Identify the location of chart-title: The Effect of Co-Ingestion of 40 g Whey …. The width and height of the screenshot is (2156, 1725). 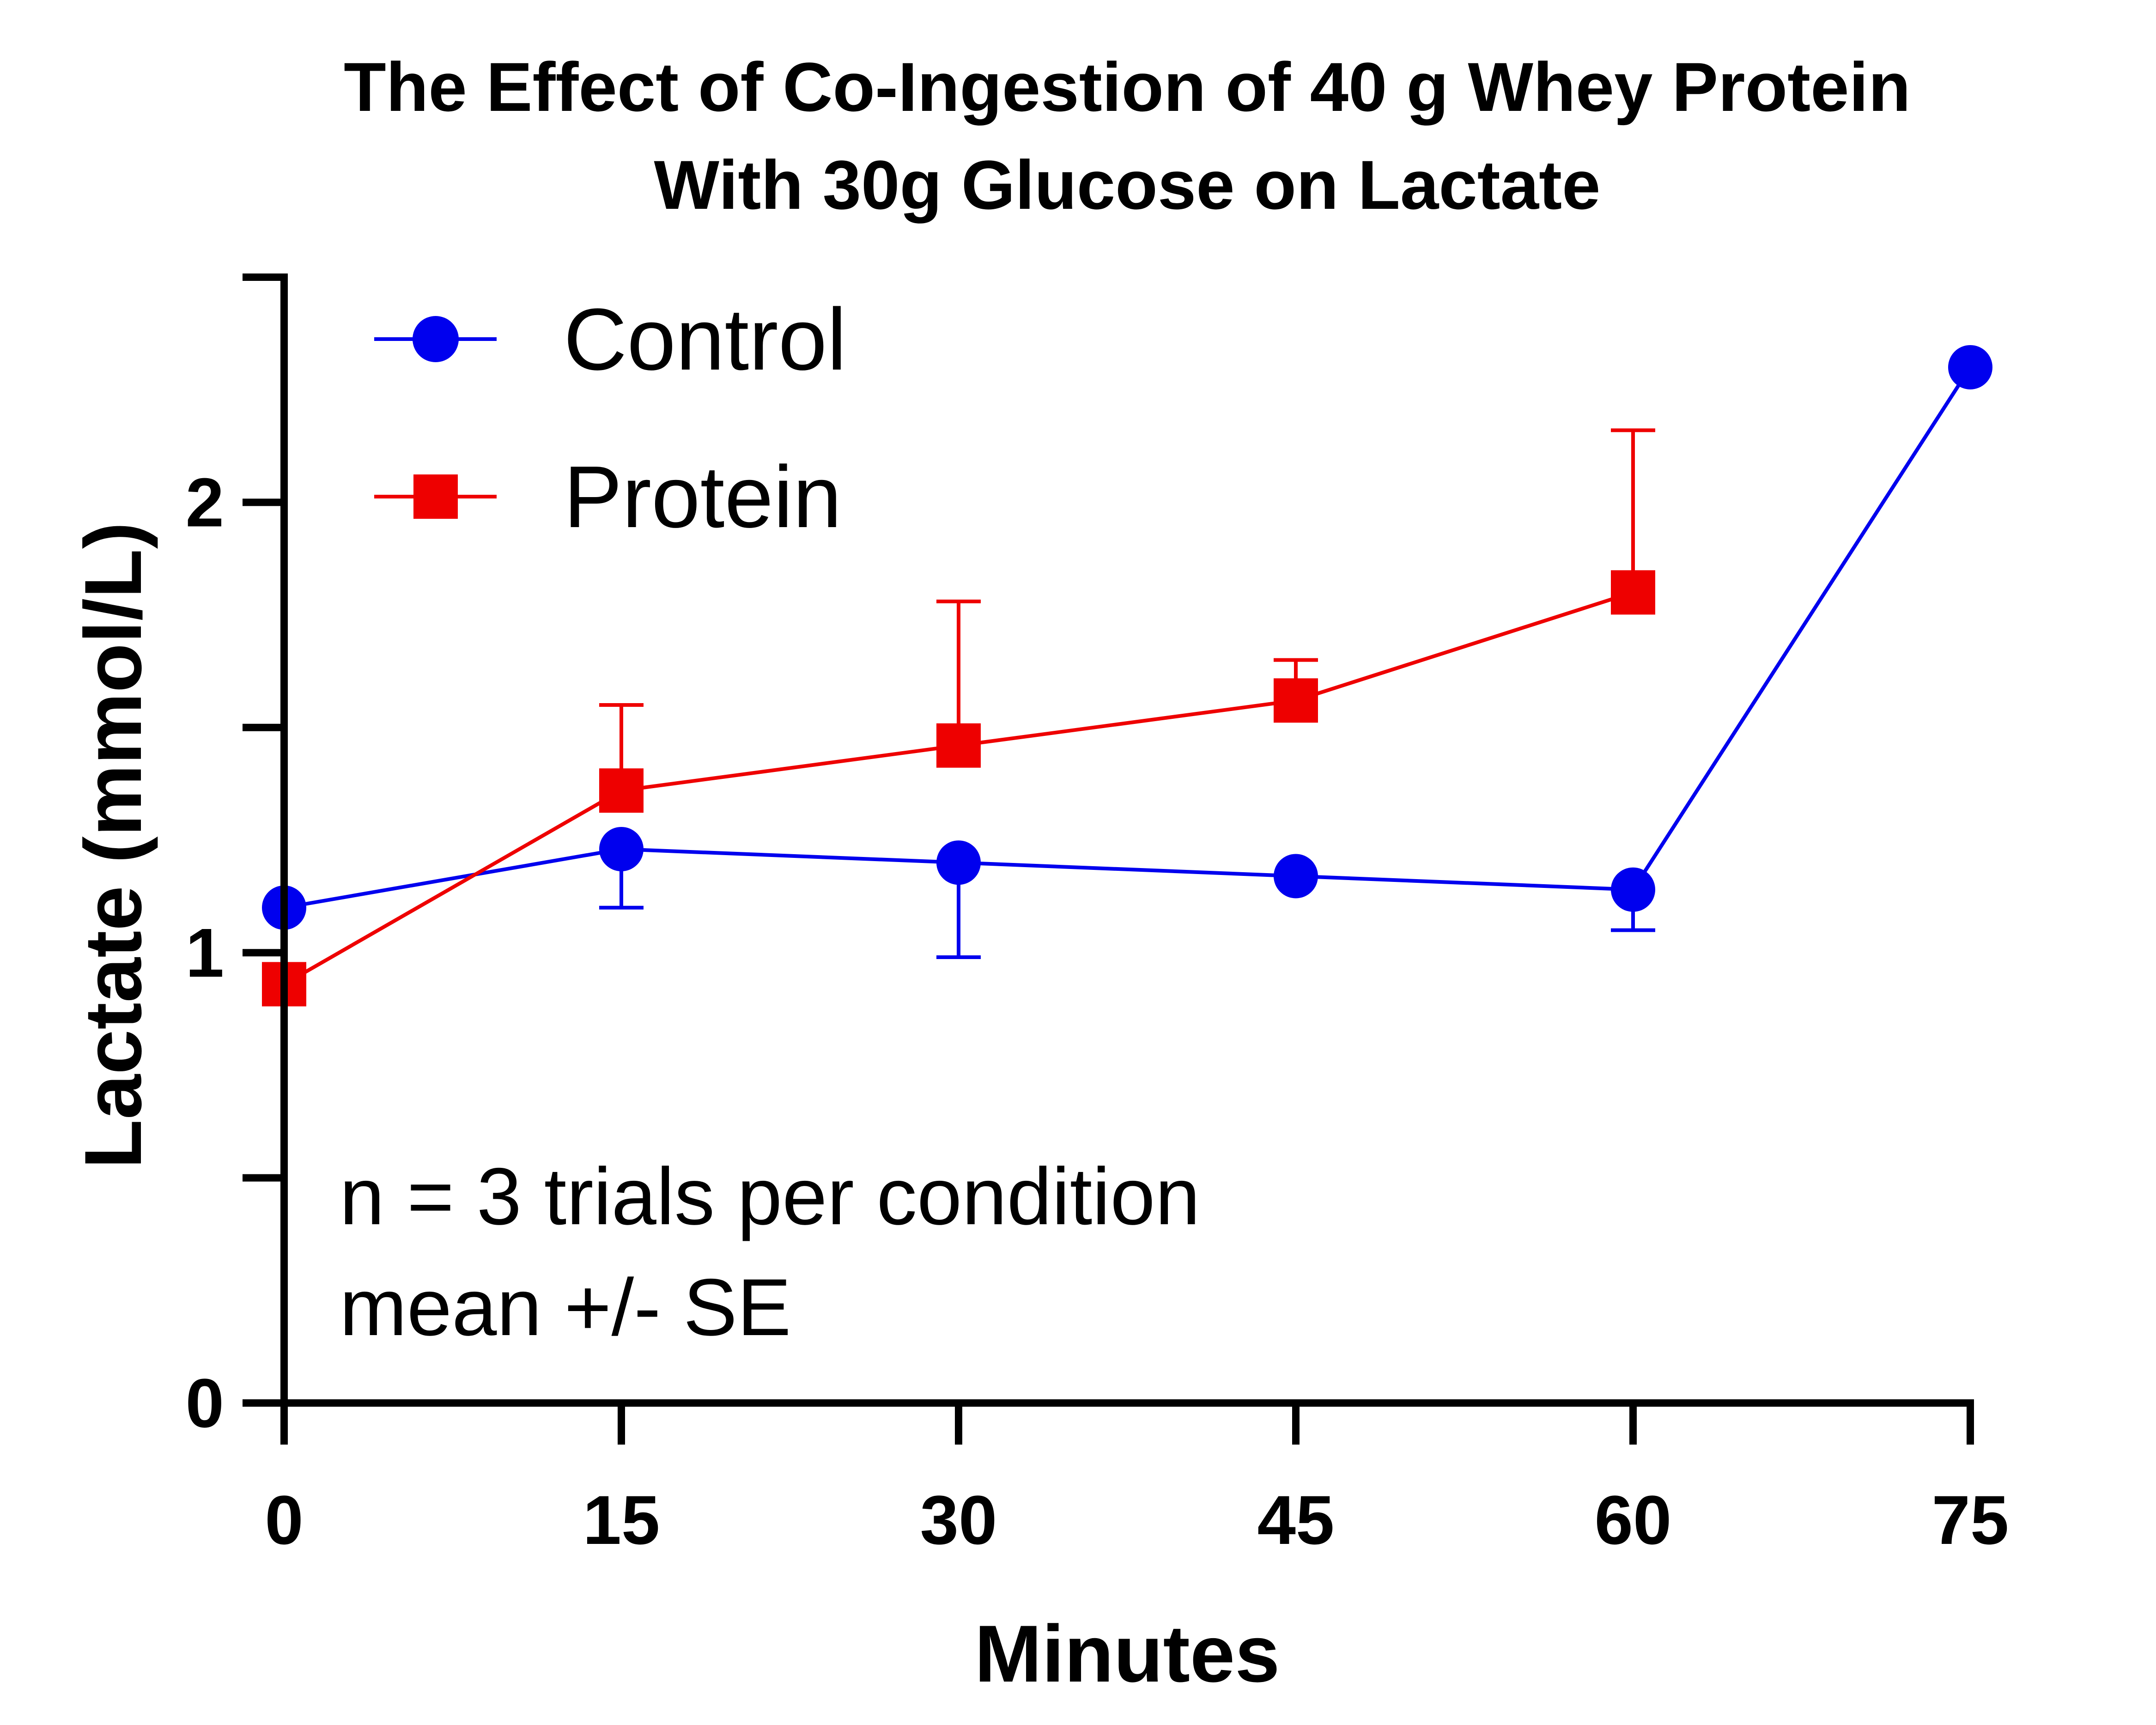
(1128, 136).